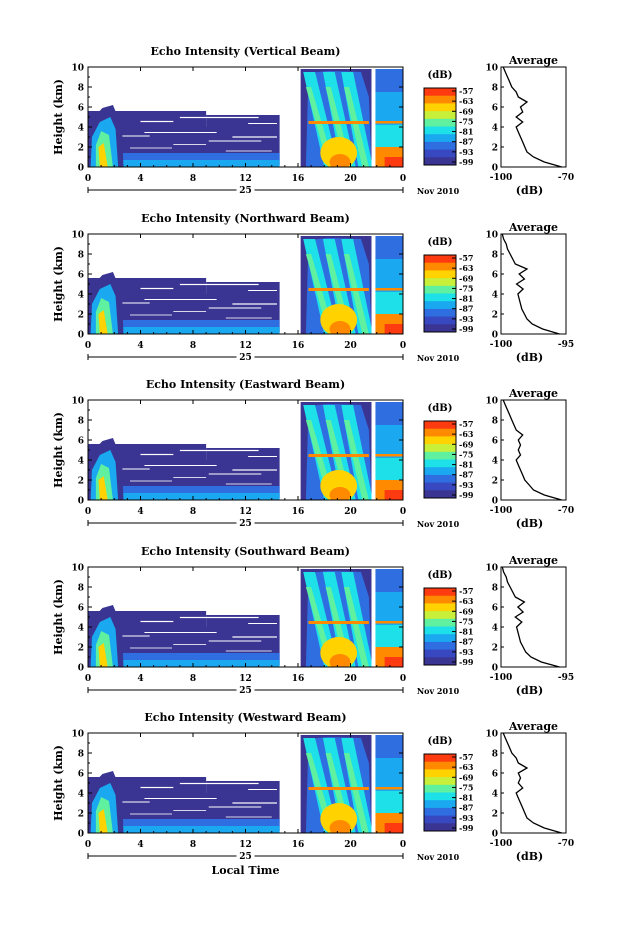 Image resolution: width=621 pixels, height=929 pixels. Describe the element at coordinates (81, 276) in the screenshot. I see `y-tick-label: 6` at that location.